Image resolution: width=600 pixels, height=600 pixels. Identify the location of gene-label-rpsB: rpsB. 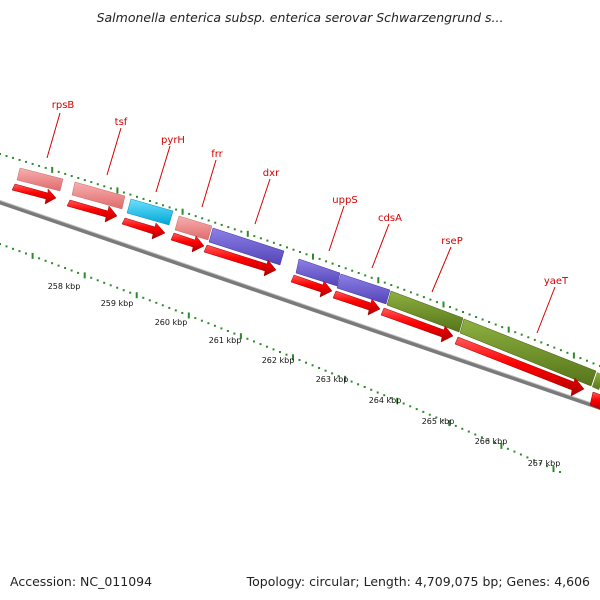
(63, 105).